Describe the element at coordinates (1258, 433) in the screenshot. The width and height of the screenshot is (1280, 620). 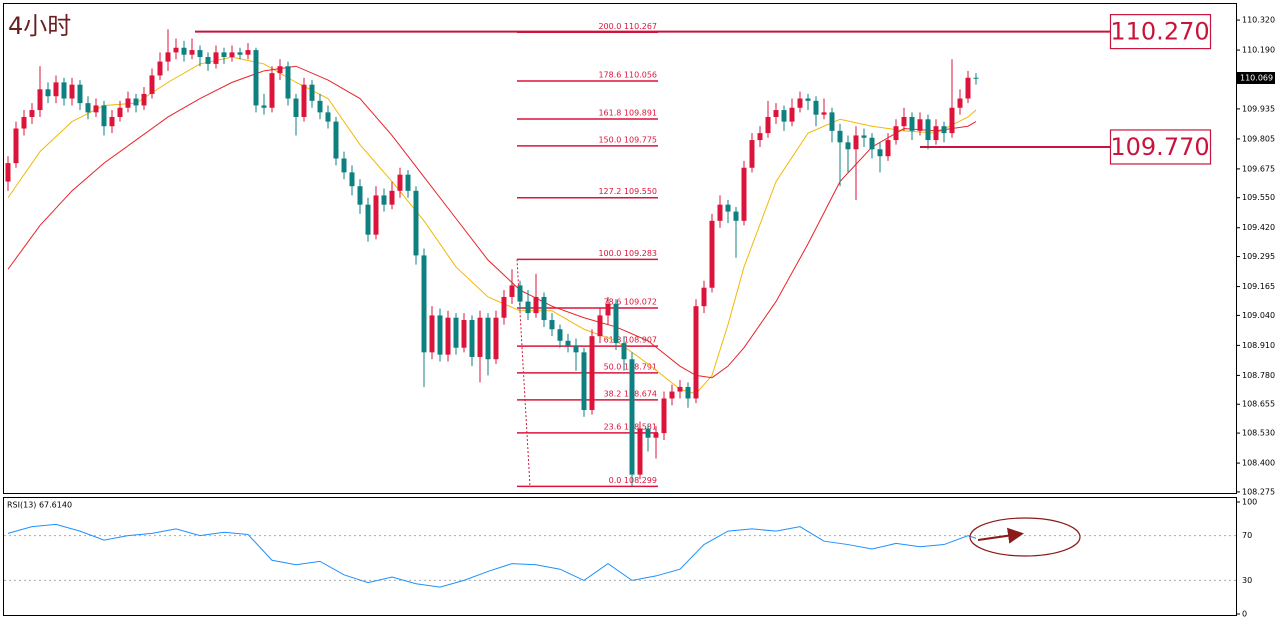
I see `y-tick-label: 108.530` at that location.